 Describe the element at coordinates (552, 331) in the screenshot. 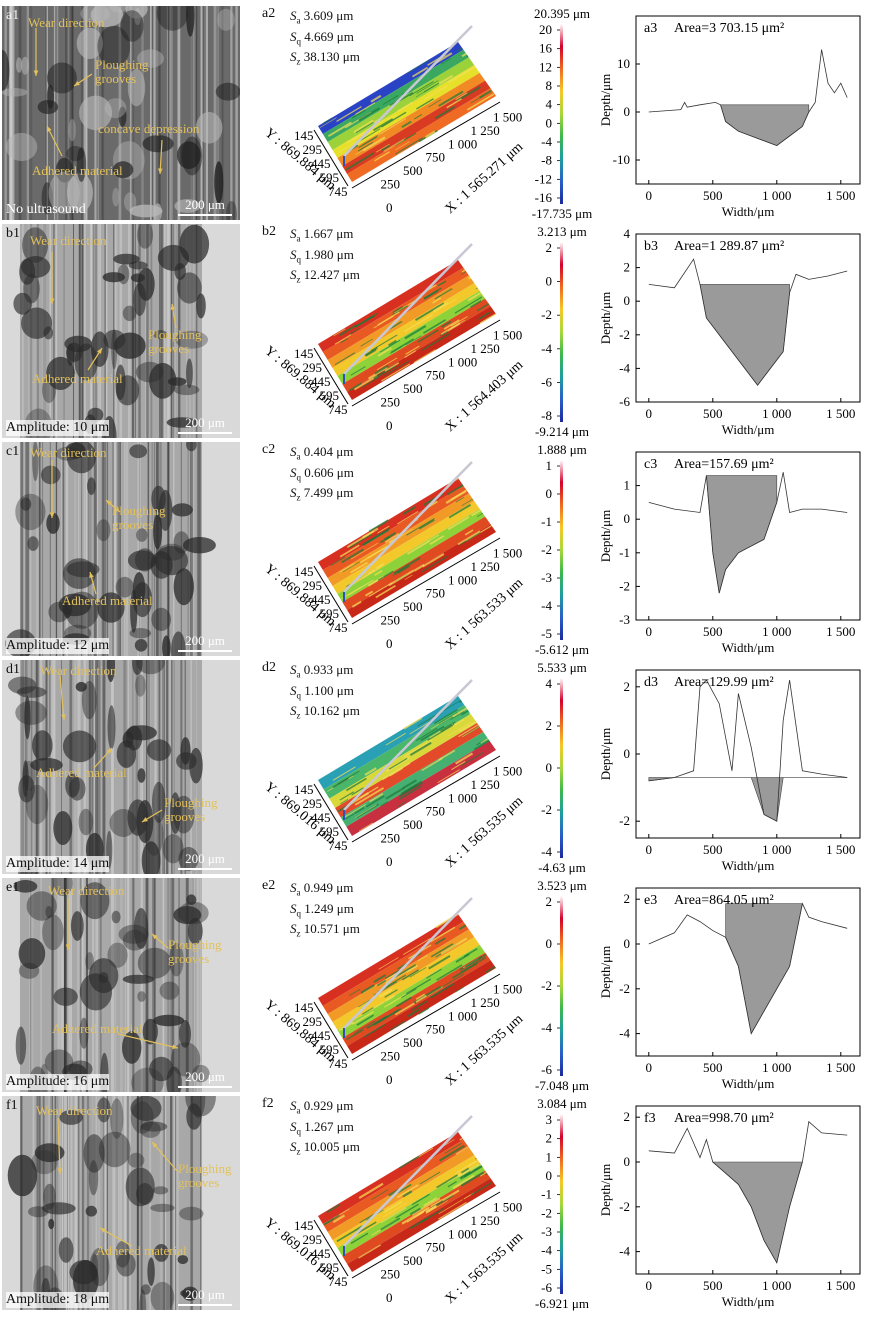

I see `color-bar: 2 0 -2 -4 -6 -8` at that location.